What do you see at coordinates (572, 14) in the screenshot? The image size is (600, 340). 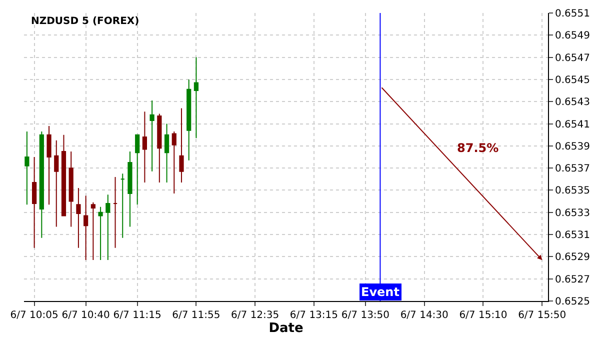 I see `y-tick-label: 0.6551` at bounding box center [572, 14].